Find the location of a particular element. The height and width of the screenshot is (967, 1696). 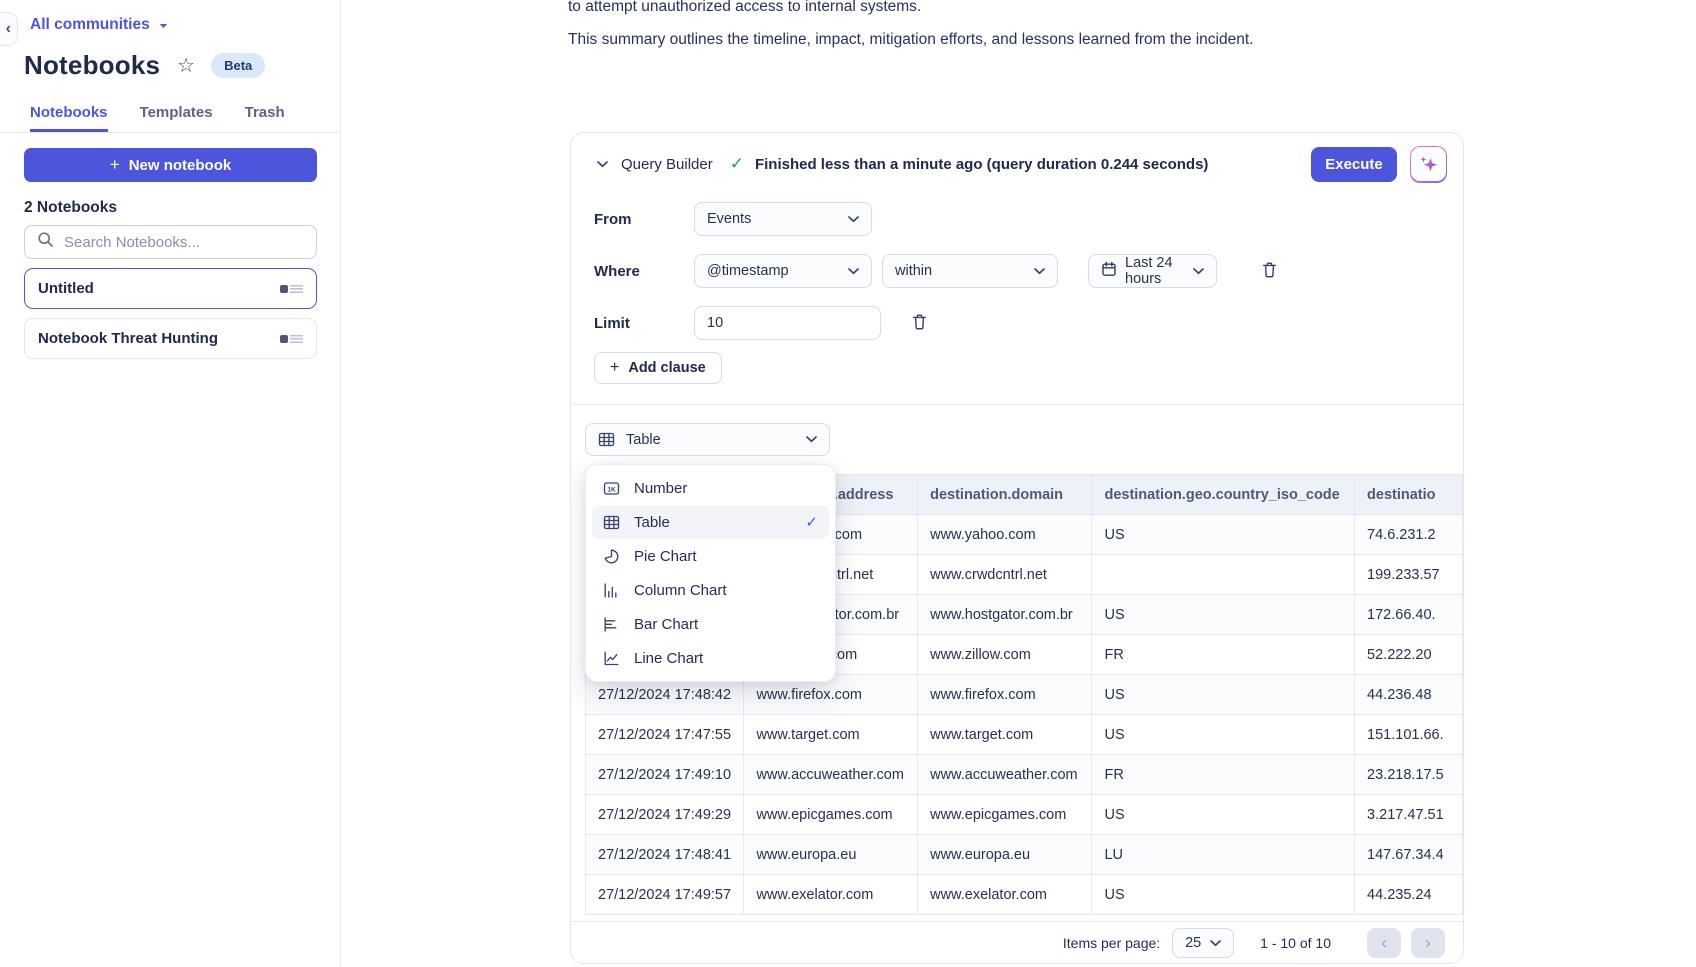

community-selector-label: All communities is located at coordinates (90, 24).